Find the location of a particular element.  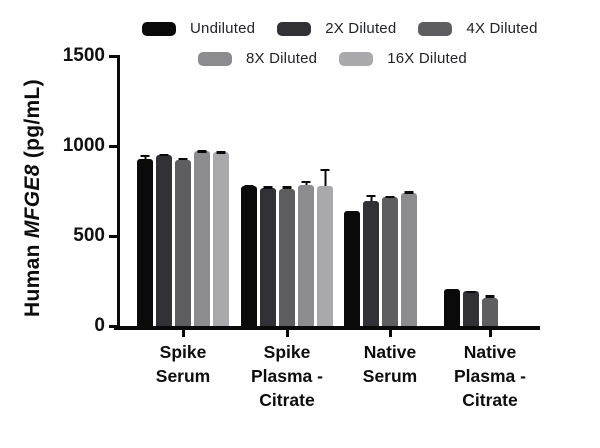

legend-label: 2X Diluted is located at coordinates (361, 28).